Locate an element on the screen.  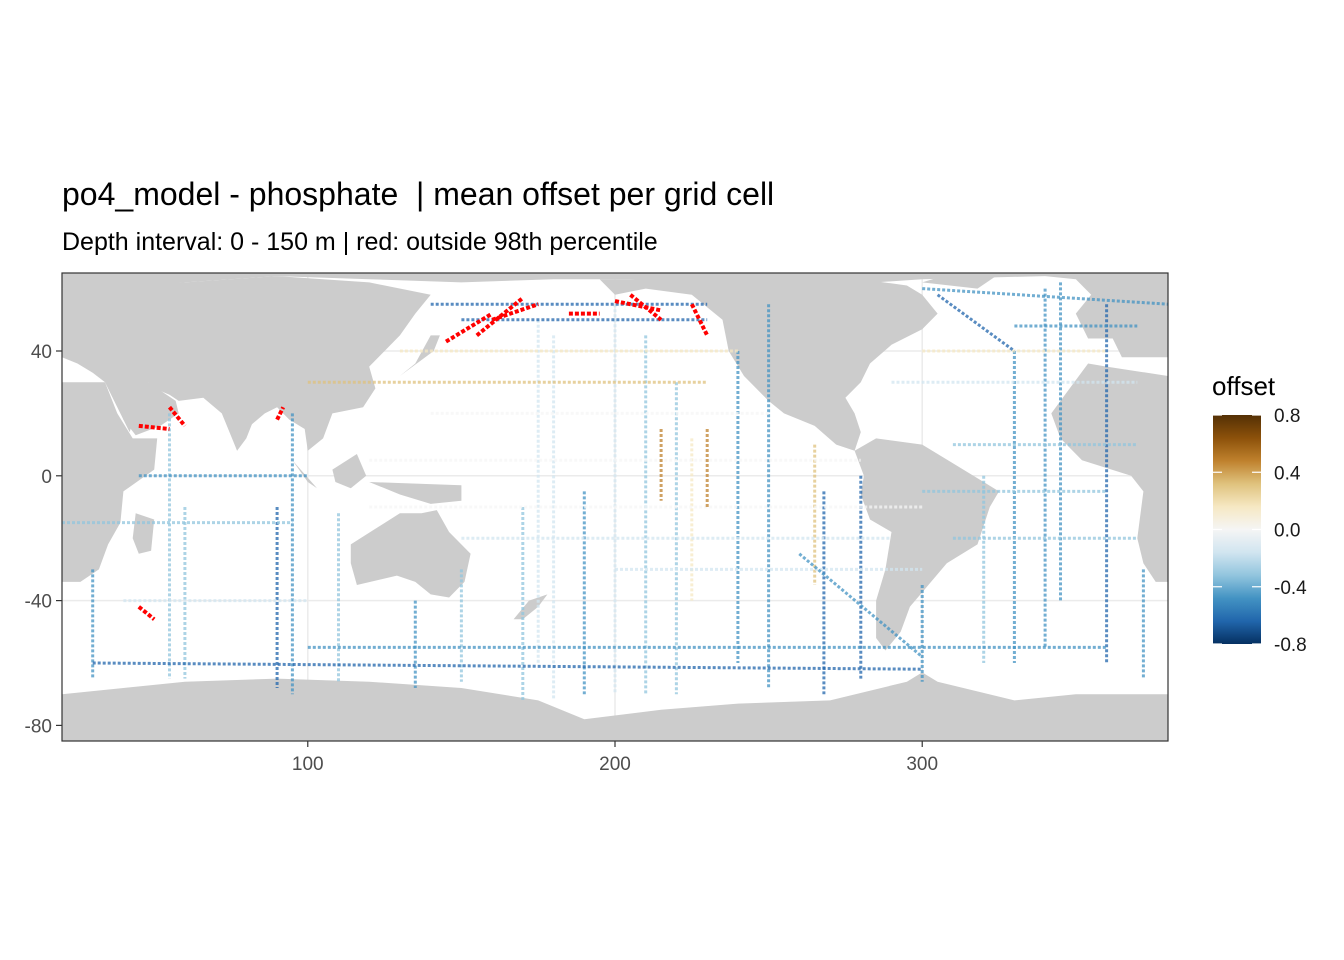
y-tick-label: -40 is located at coordinates (38, 602).